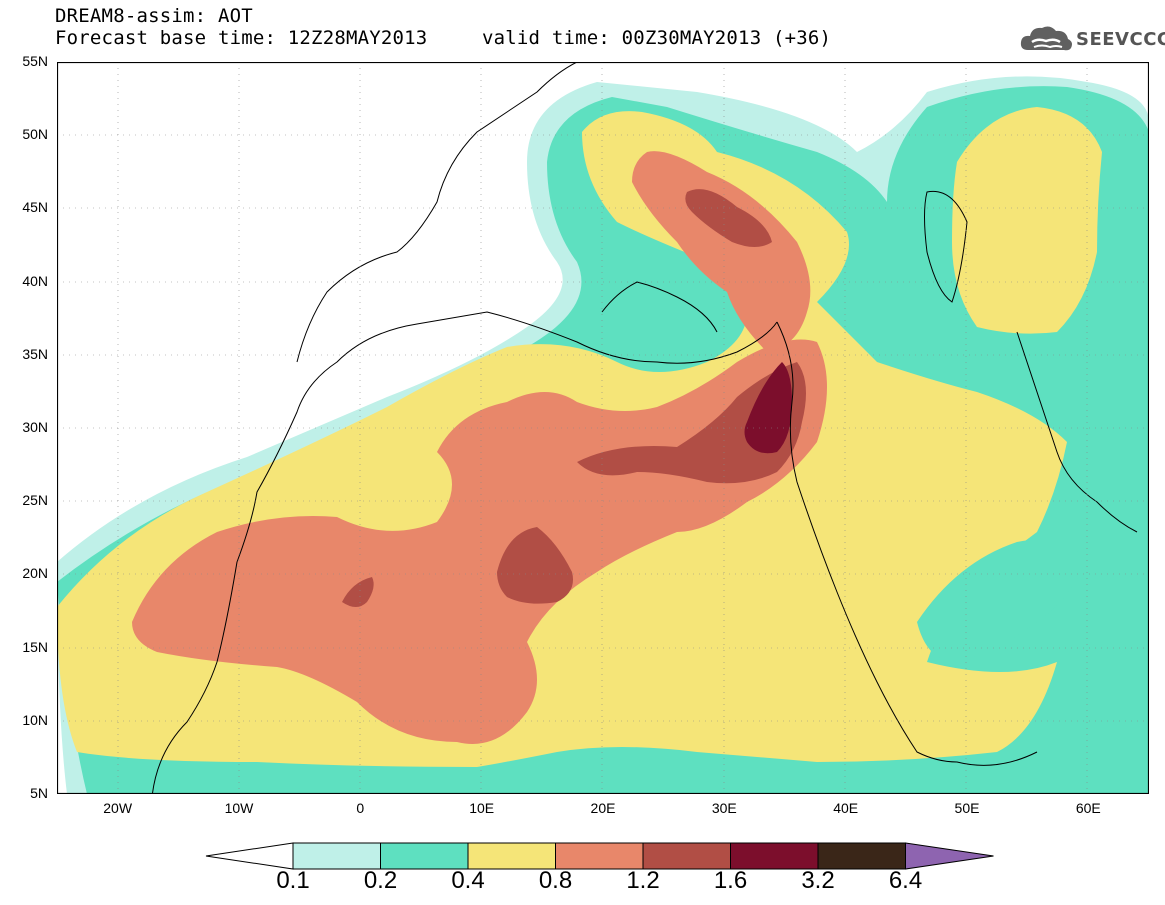  Describe the element at coordinates (35, 500) in the screenshot. I see `latitude-label: 25N` at that location.